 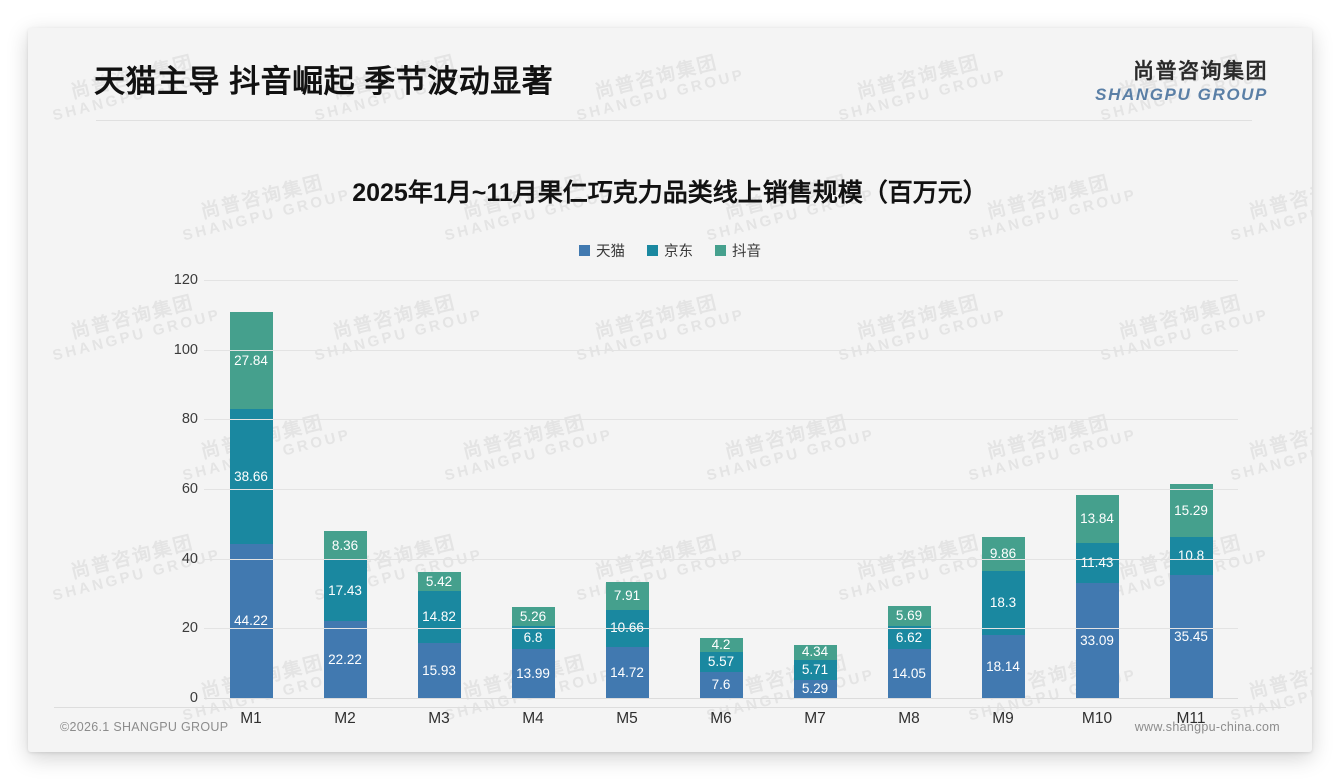 I want to click on bar-segment-天猫: 35.45, so click(x=1191, y=636).